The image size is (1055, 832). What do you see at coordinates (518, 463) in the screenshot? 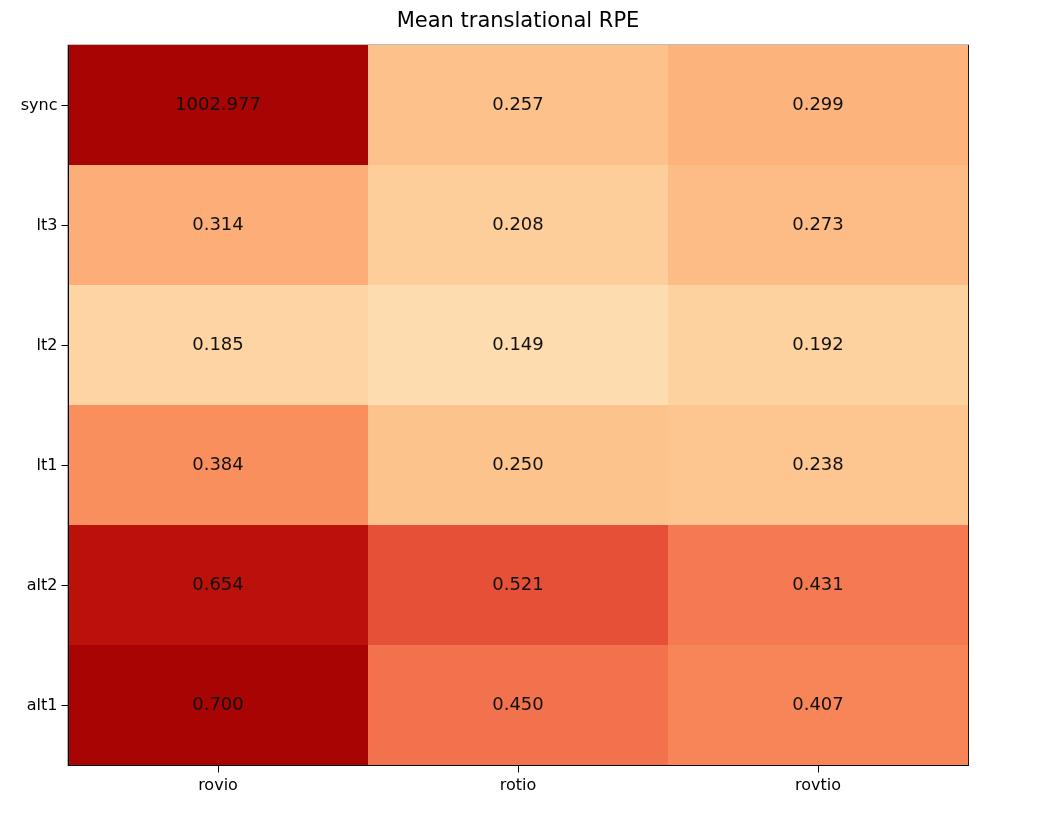
I see `data-label: 0.250` at bounding box center [518, 463].